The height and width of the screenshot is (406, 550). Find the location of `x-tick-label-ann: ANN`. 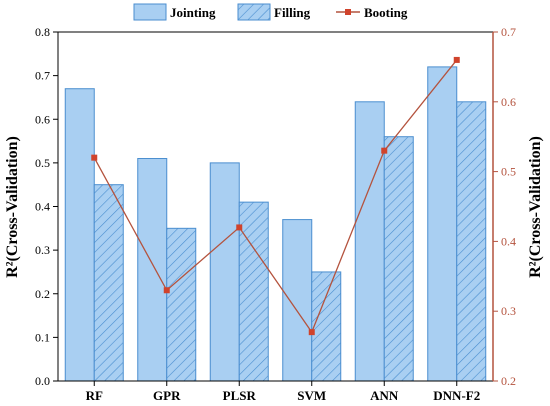

x-tick-label-ann: ANN is located at coordinates (384, 395).